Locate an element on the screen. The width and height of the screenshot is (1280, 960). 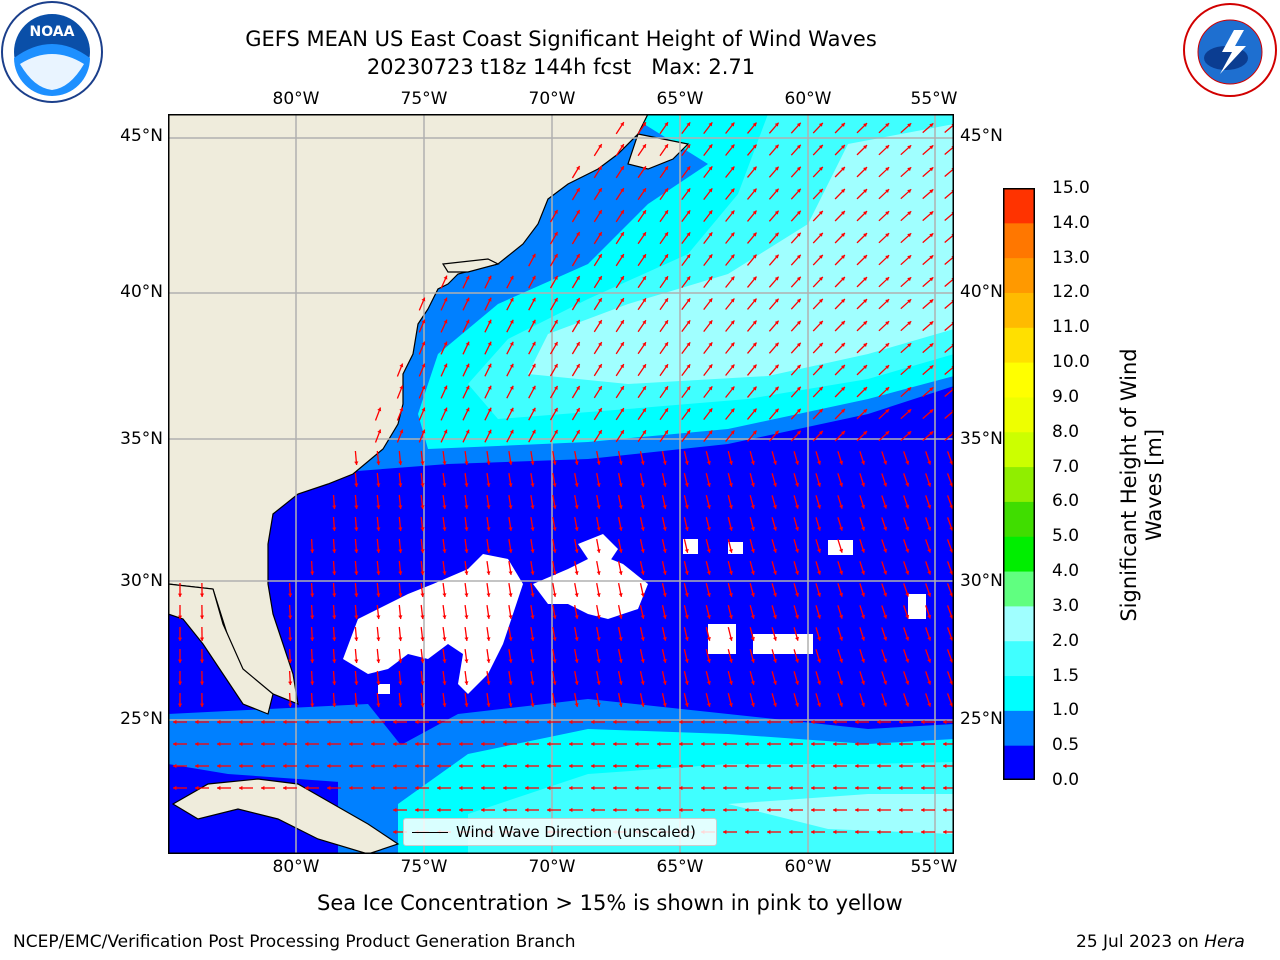
chart-subtitle: 20230723 t18z 144h fcst Max: 2.71 is located at coordinates (561, 67).